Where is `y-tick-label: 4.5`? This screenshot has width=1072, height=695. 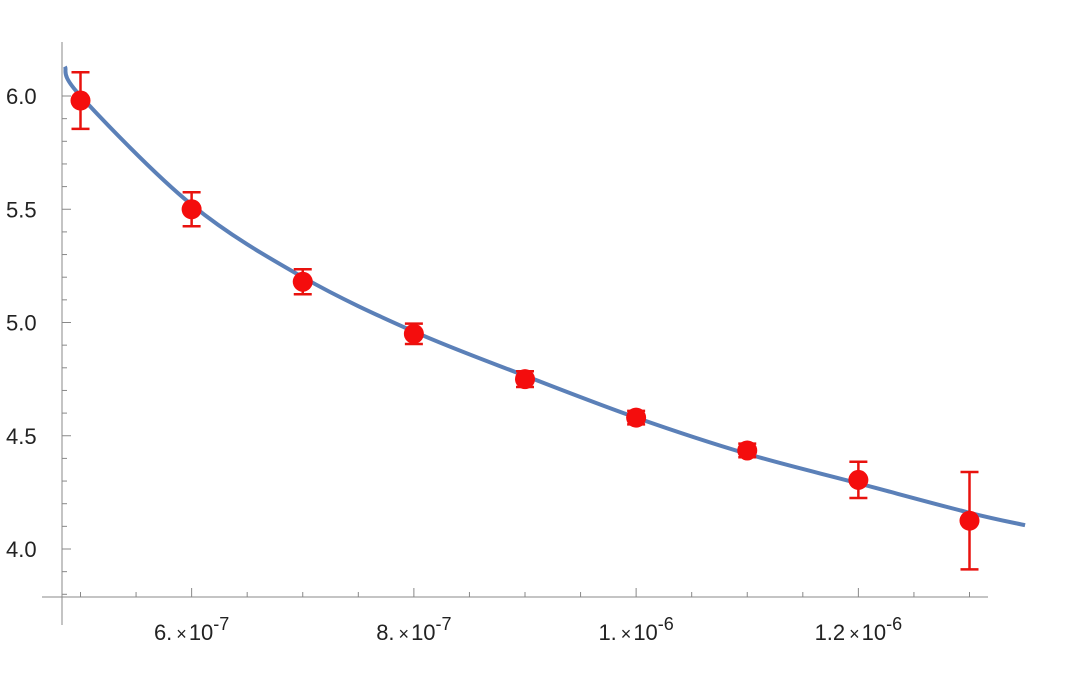 y-tick-label: 4.5 is located at coordinates (21, 436).